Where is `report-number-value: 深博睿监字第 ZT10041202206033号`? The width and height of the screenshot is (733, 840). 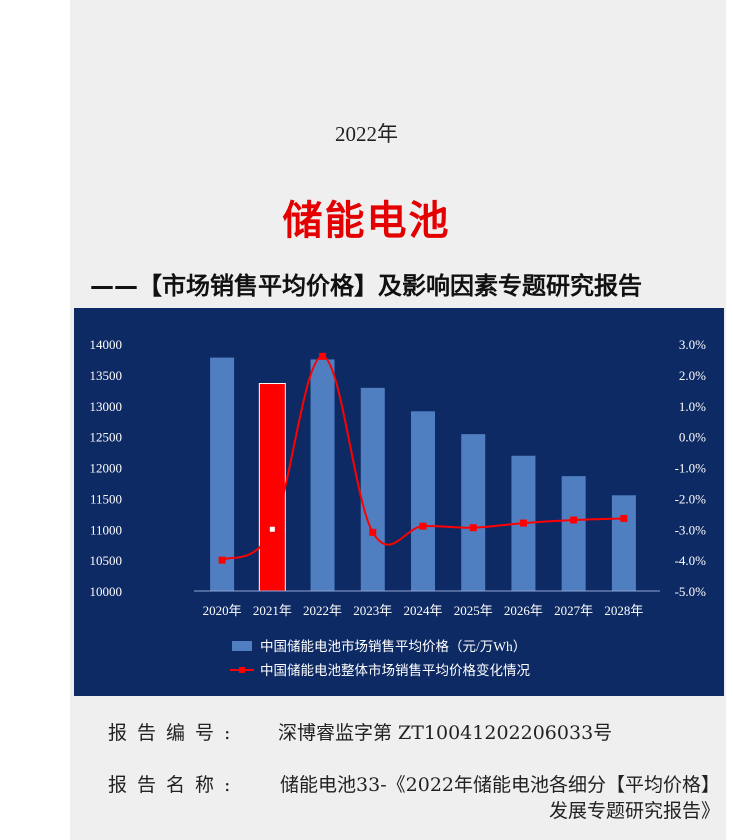
report-number-value: 深博睿监字第 ZT10041202206033号 is located at coordinates (445, 733).